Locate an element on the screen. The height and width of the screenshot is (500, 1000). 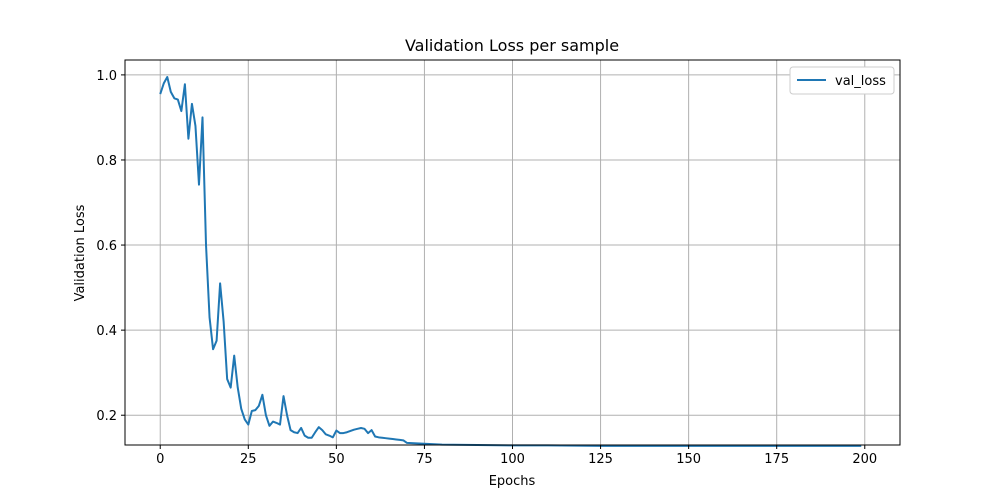
x-tick-label: 75 is located at coordinates (424, 459).